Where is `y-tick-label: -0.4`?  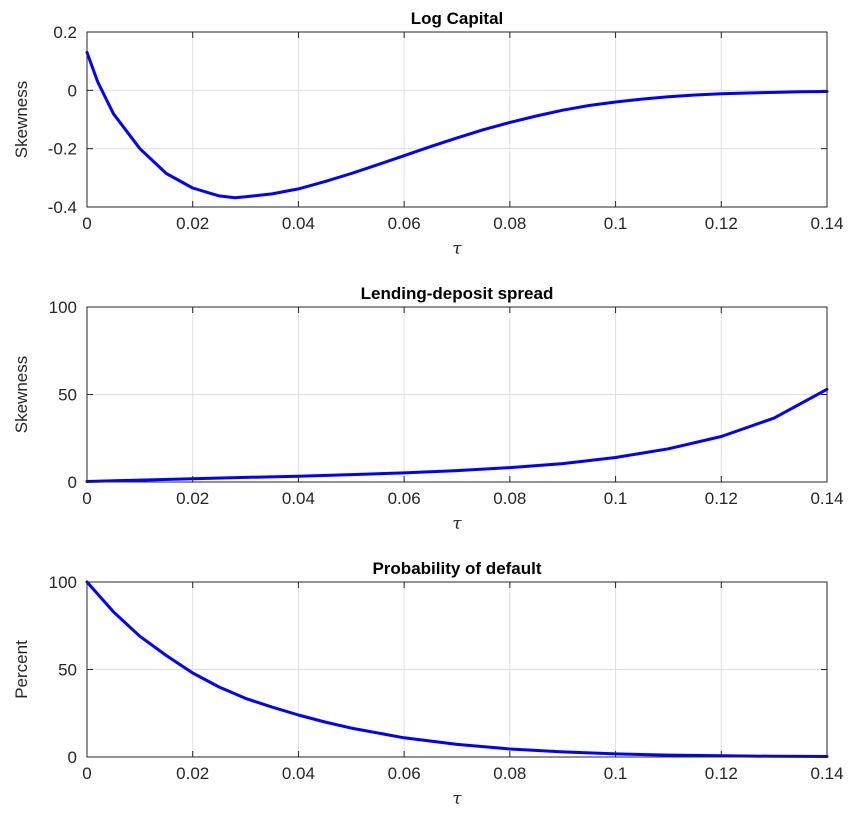 y-tick-label: -0.4 is located at coordinates (62, 207).